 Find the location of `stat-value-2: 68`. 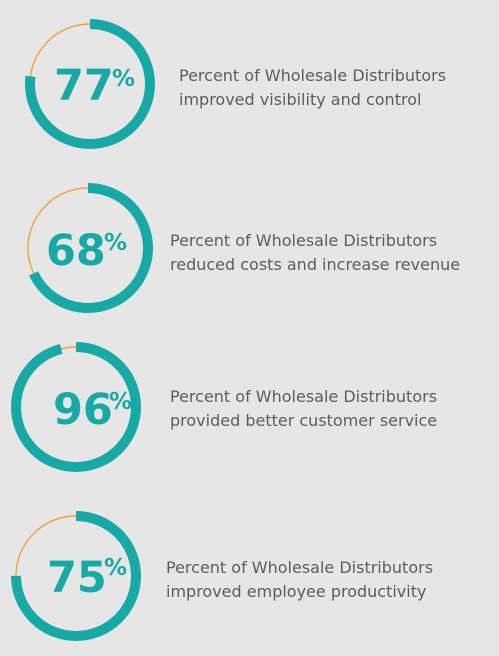

stat-value-2: 68 is located at coordinates (76, 251).